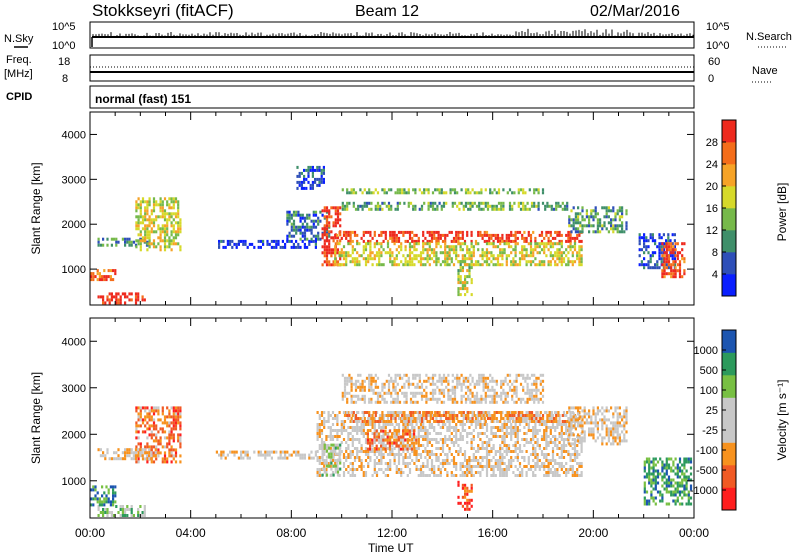 This screenshot has height=554, width=800. I want to click on nsky-tick-top: 10^5, so click(64, 27).